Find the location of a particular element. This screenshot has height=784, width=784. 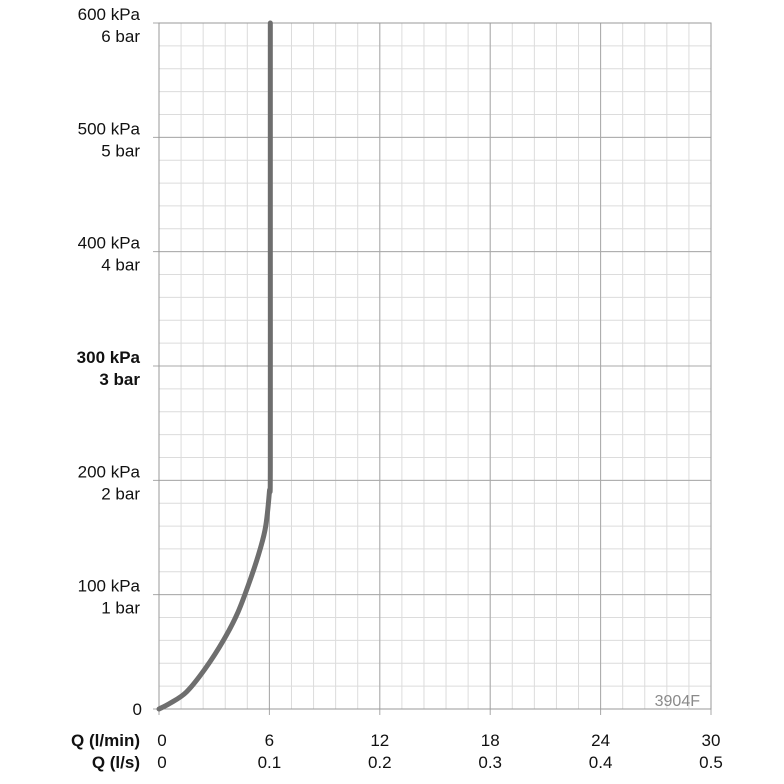

y-tick-label-kpa: 400 kPa is located at coordinates (109, 243).